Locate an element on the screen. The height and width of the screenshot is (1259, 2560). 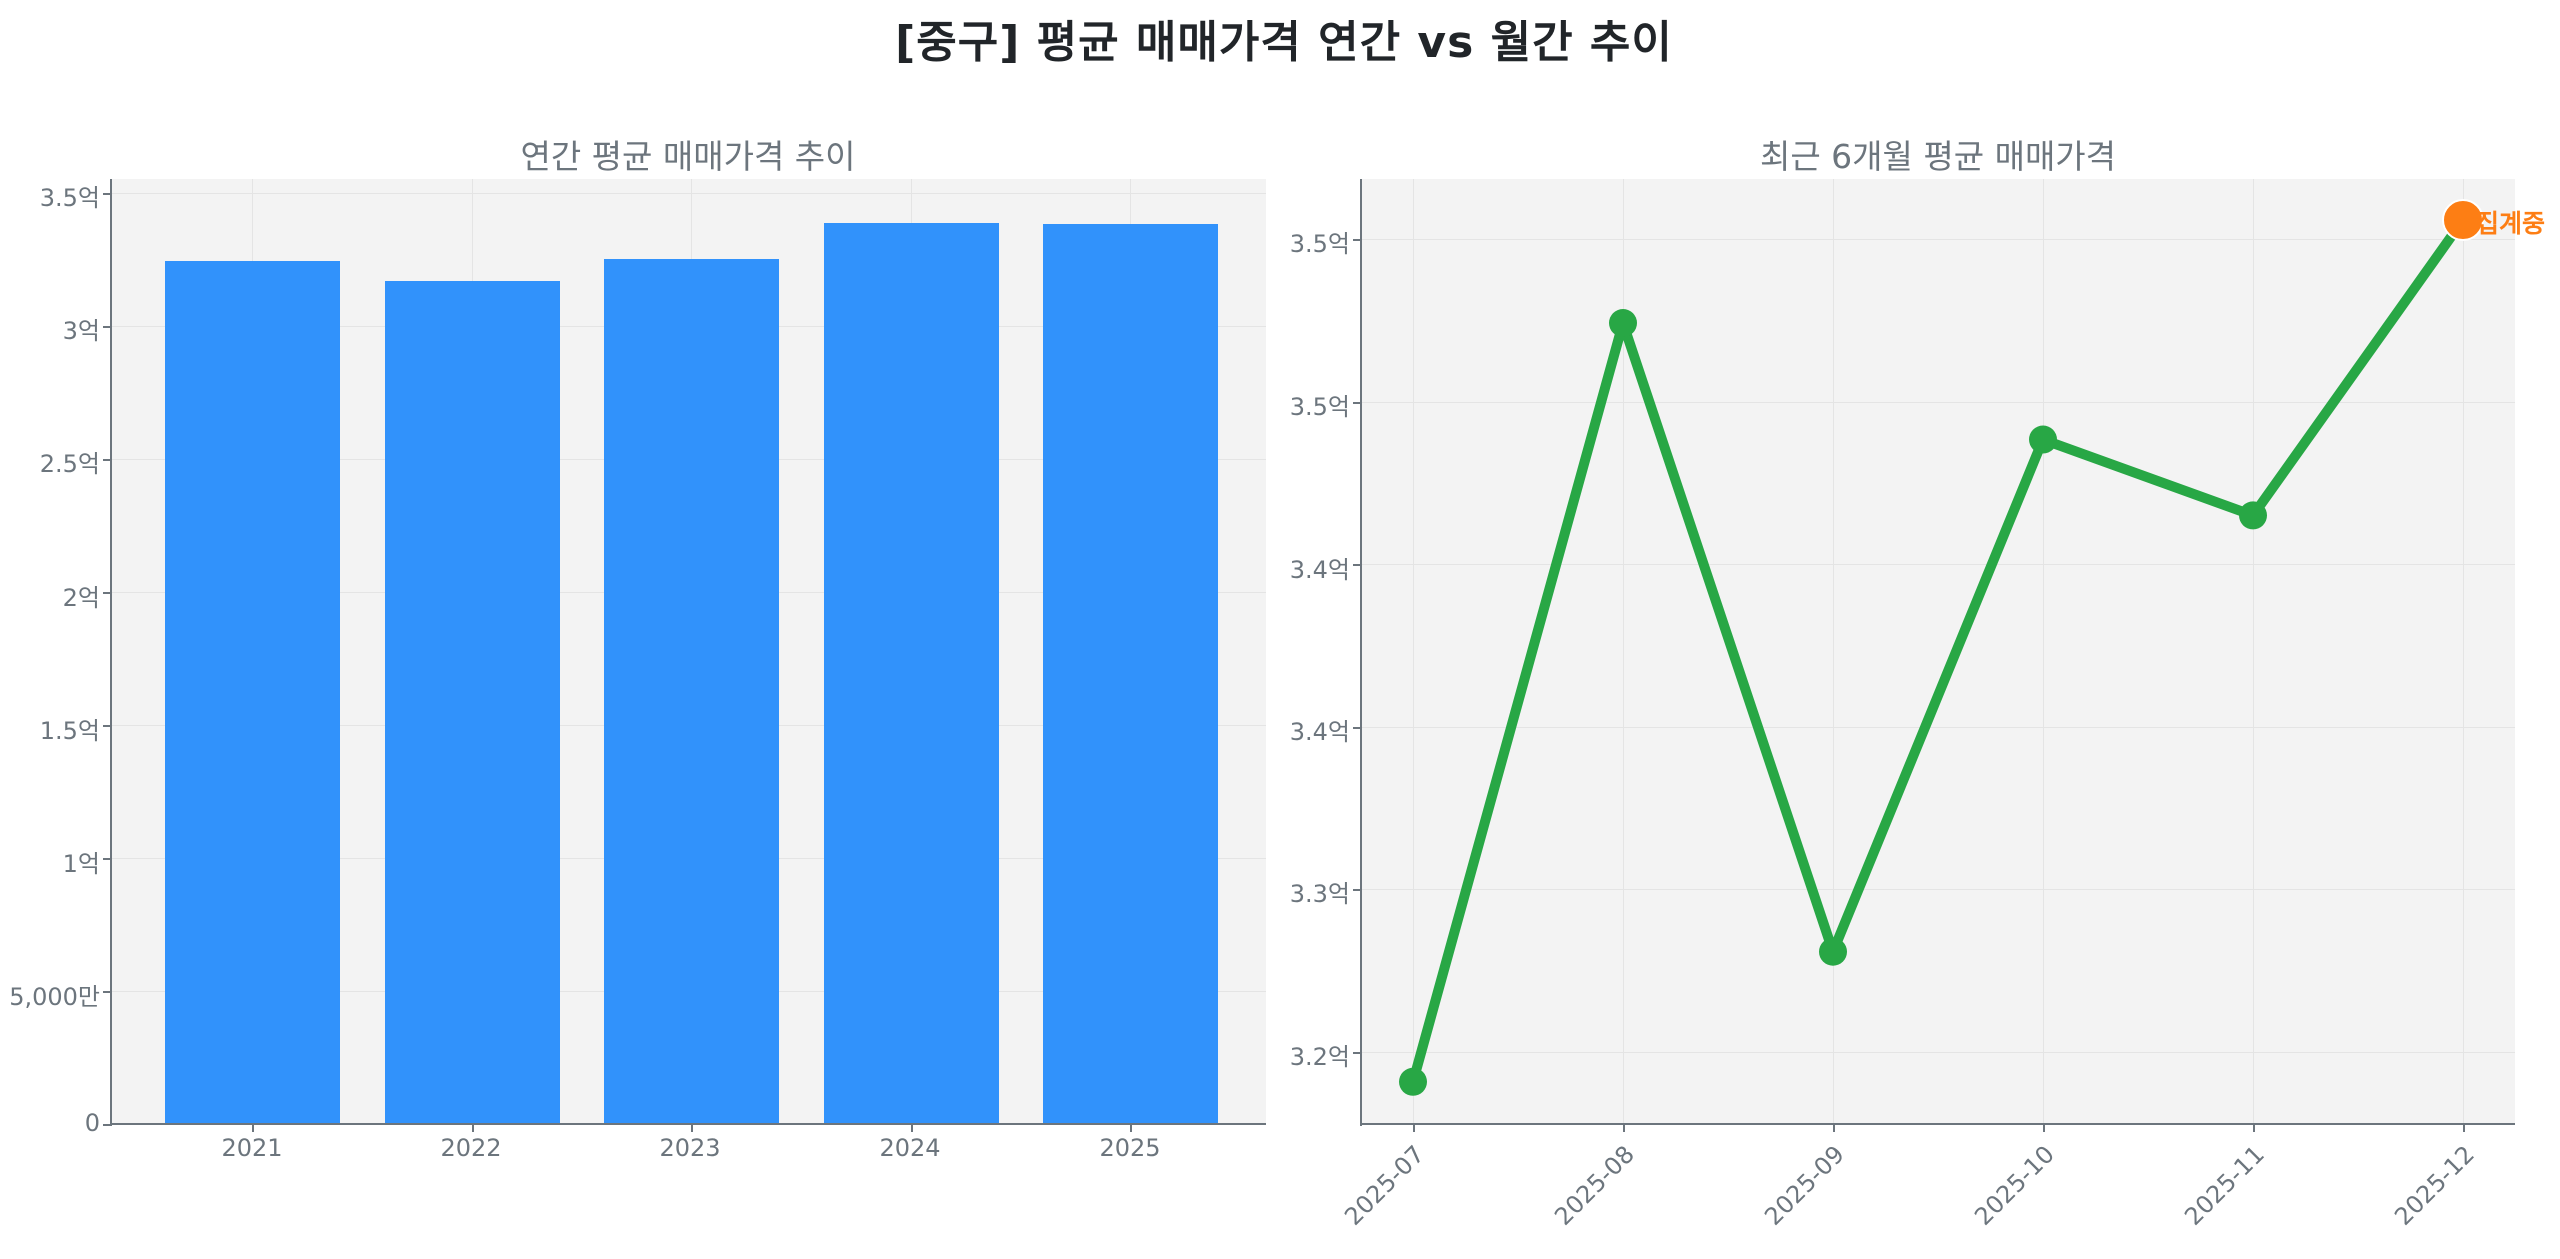
bar-ytick-label: 3억 is located at coordinates (81, 331).